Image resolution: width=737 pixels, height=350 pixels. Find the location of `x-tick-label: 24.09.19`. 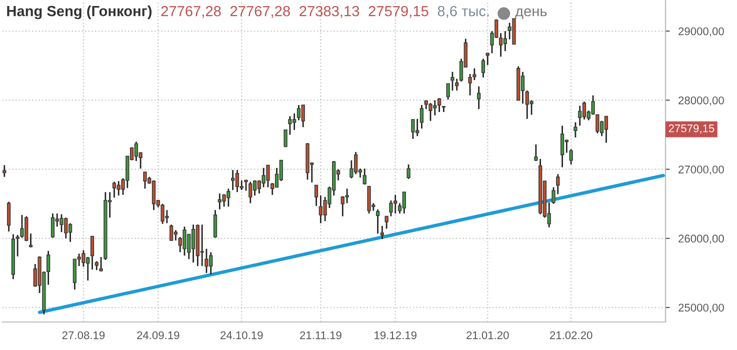

x-tick-label: 24.09.19 is located at coordinates (158, 335).